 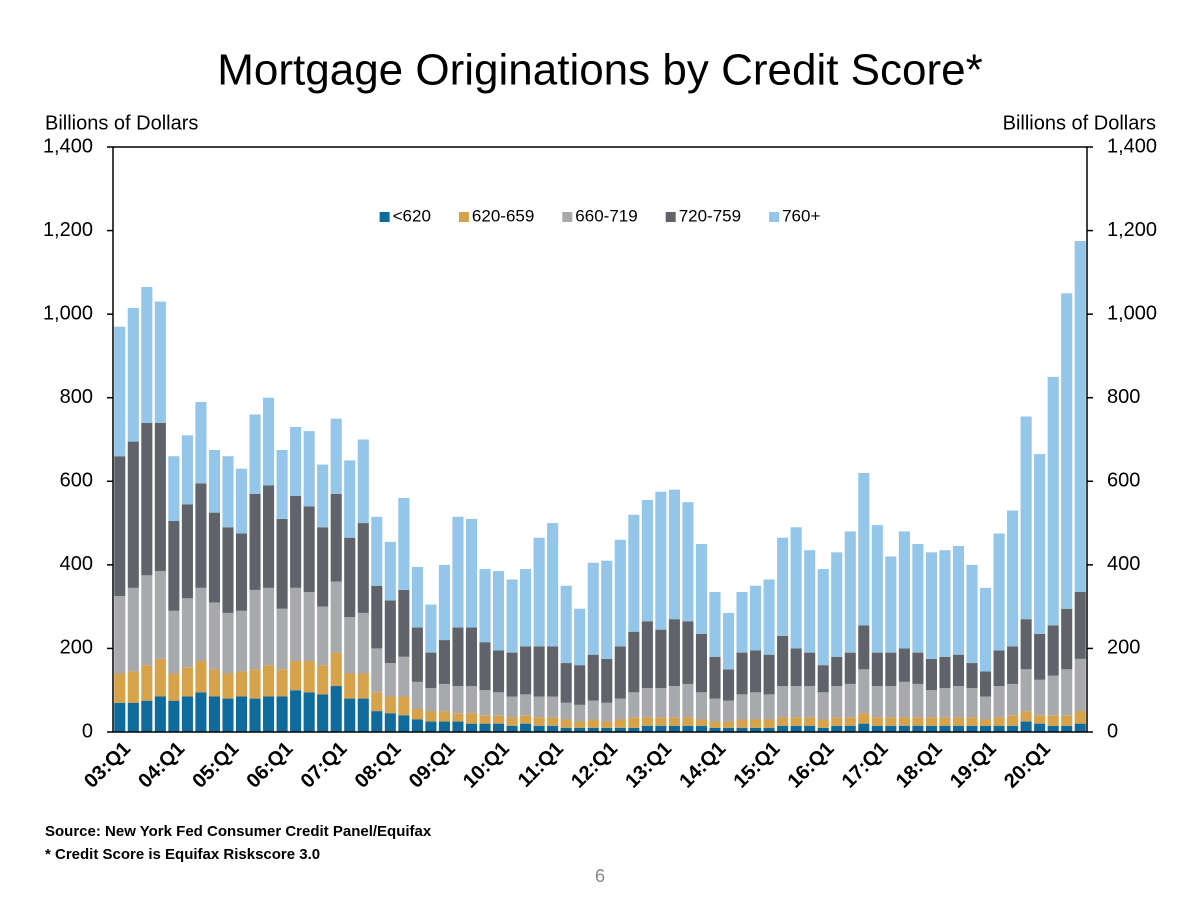 I want to click on y-axis-label: Billions of Dollars, so click(x=121, y=123).